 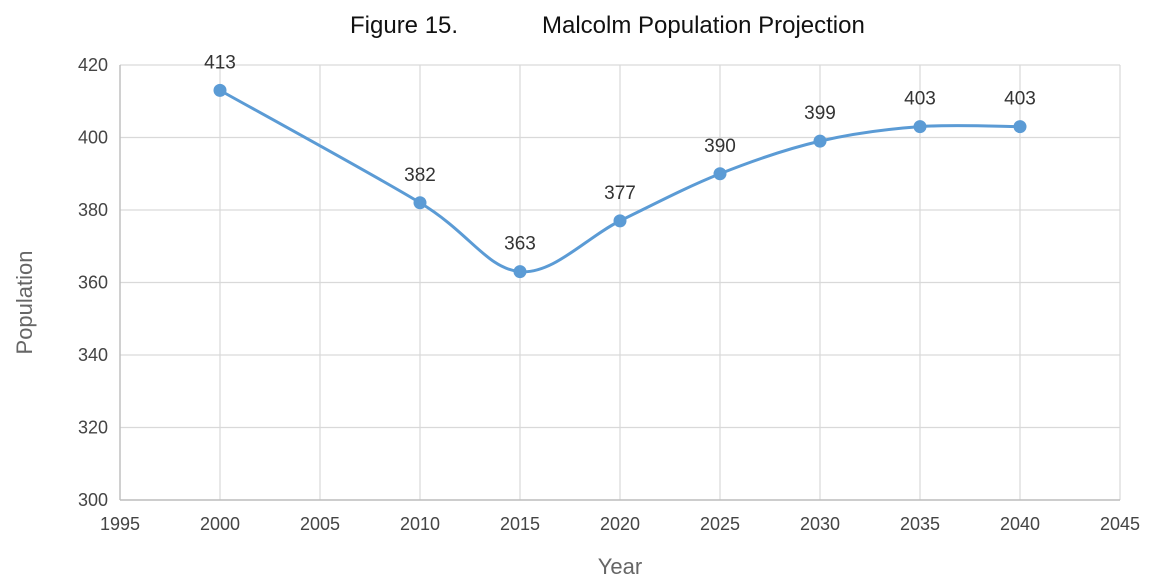 What do you see at coordinates (1020, 524) in the screenshot?
I see `x-tick-label: 2040` at bounding box center [1020, 524].